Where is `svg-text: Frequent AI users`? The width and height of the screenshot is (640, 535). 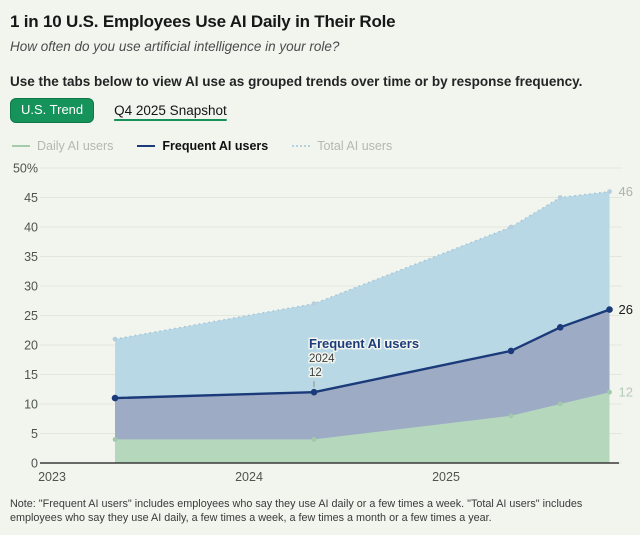 svg-text: Frequent AI users is located at coordinates (364, 343).